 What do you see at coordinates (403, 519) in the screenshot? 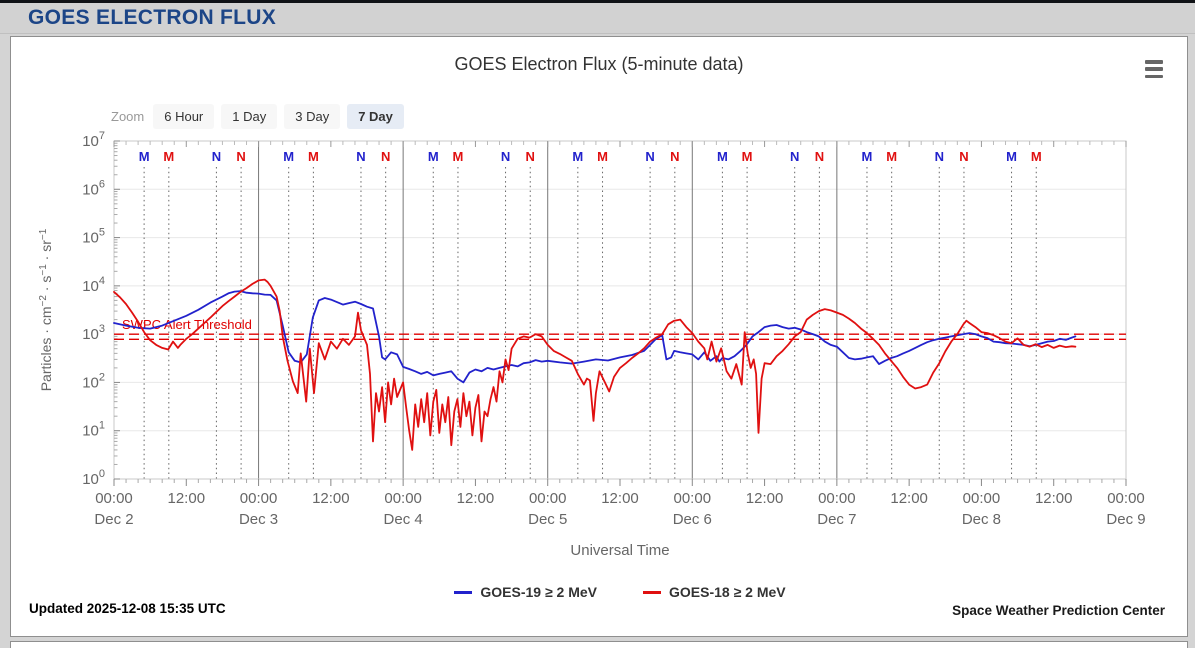
I see `x-tick-date-label: Dec 4` at bounding box center [403, 519].